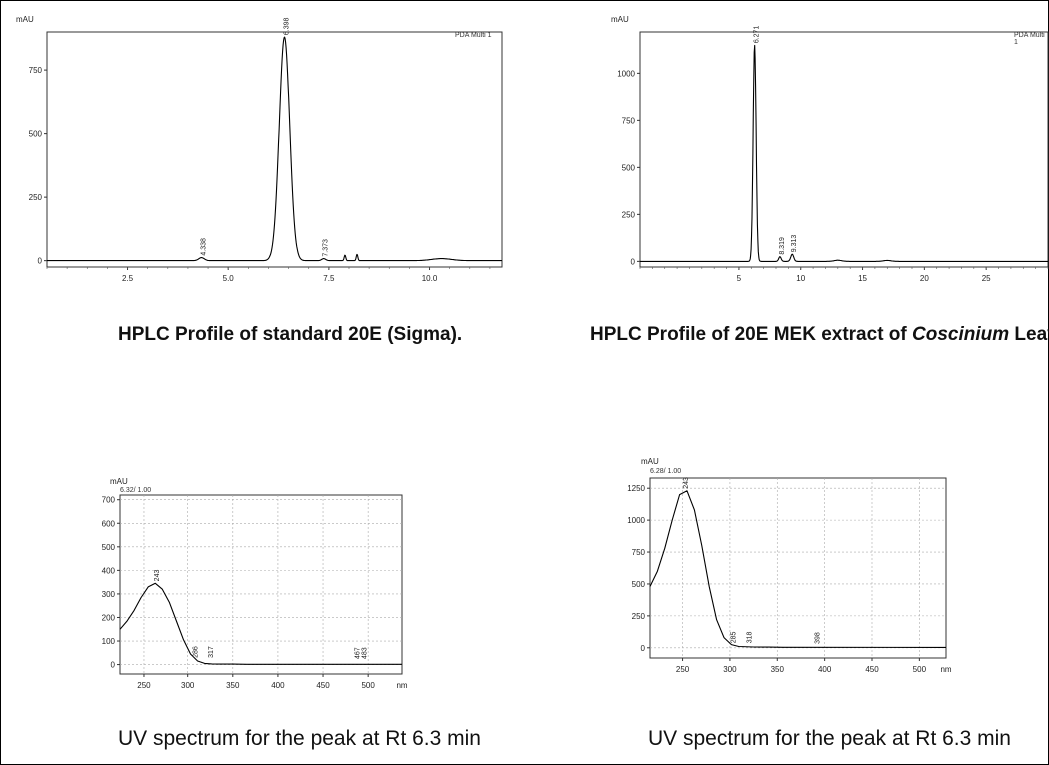  What do you see at coordinates (211, 652) in the screenshot?
I see `peak-label: 317` at bounding box center [211, 652].